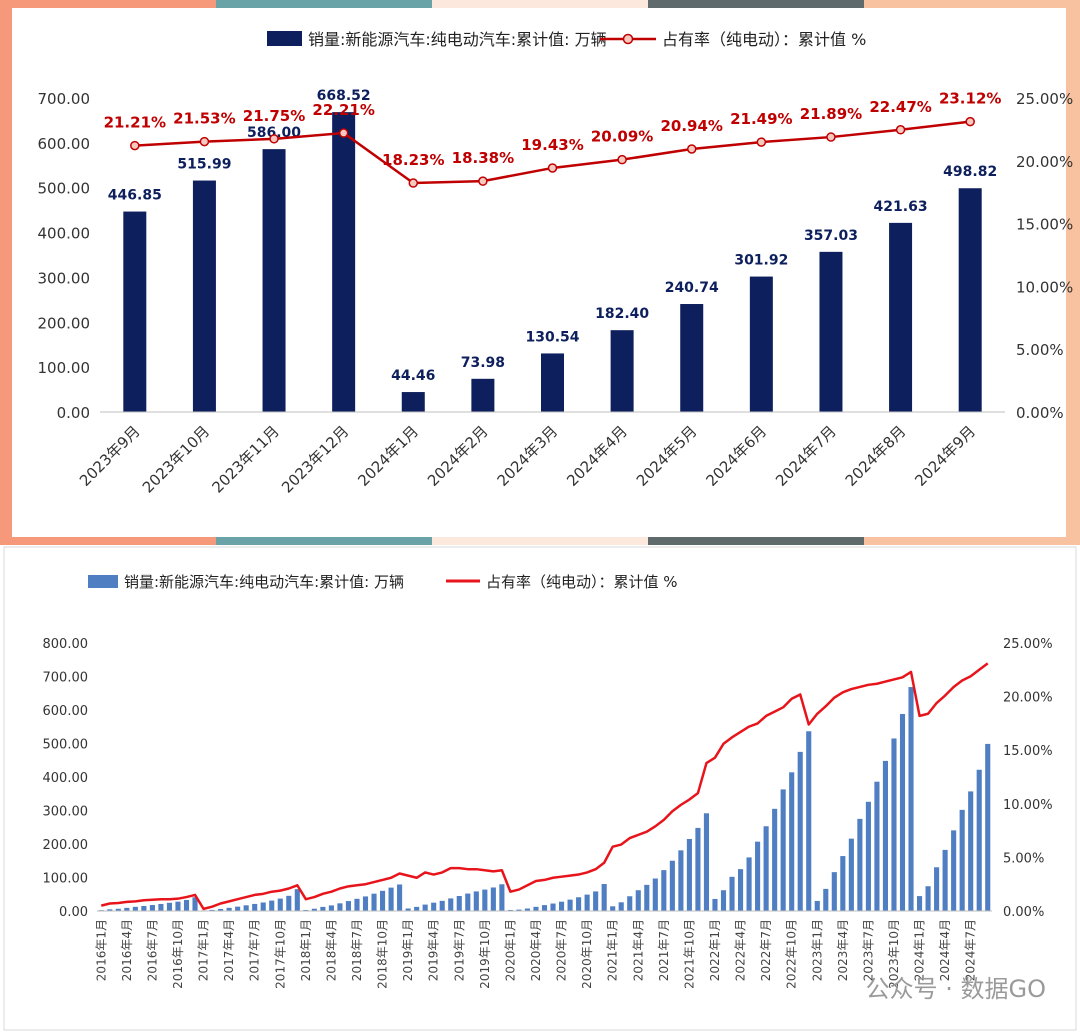 This screenshot has width=1080, height=1032. I want to click on bar-data-label: 421.63, so click(901, 207).